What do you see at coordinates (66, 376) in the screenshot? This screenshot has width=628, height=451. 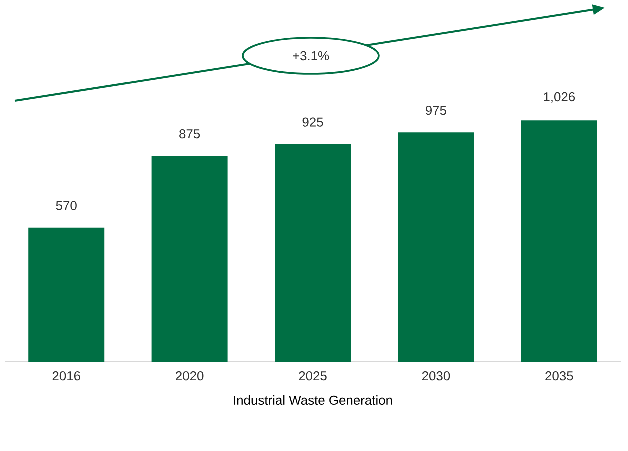 I see `x-tick-label: 2016` at bounding box center [66, 376].